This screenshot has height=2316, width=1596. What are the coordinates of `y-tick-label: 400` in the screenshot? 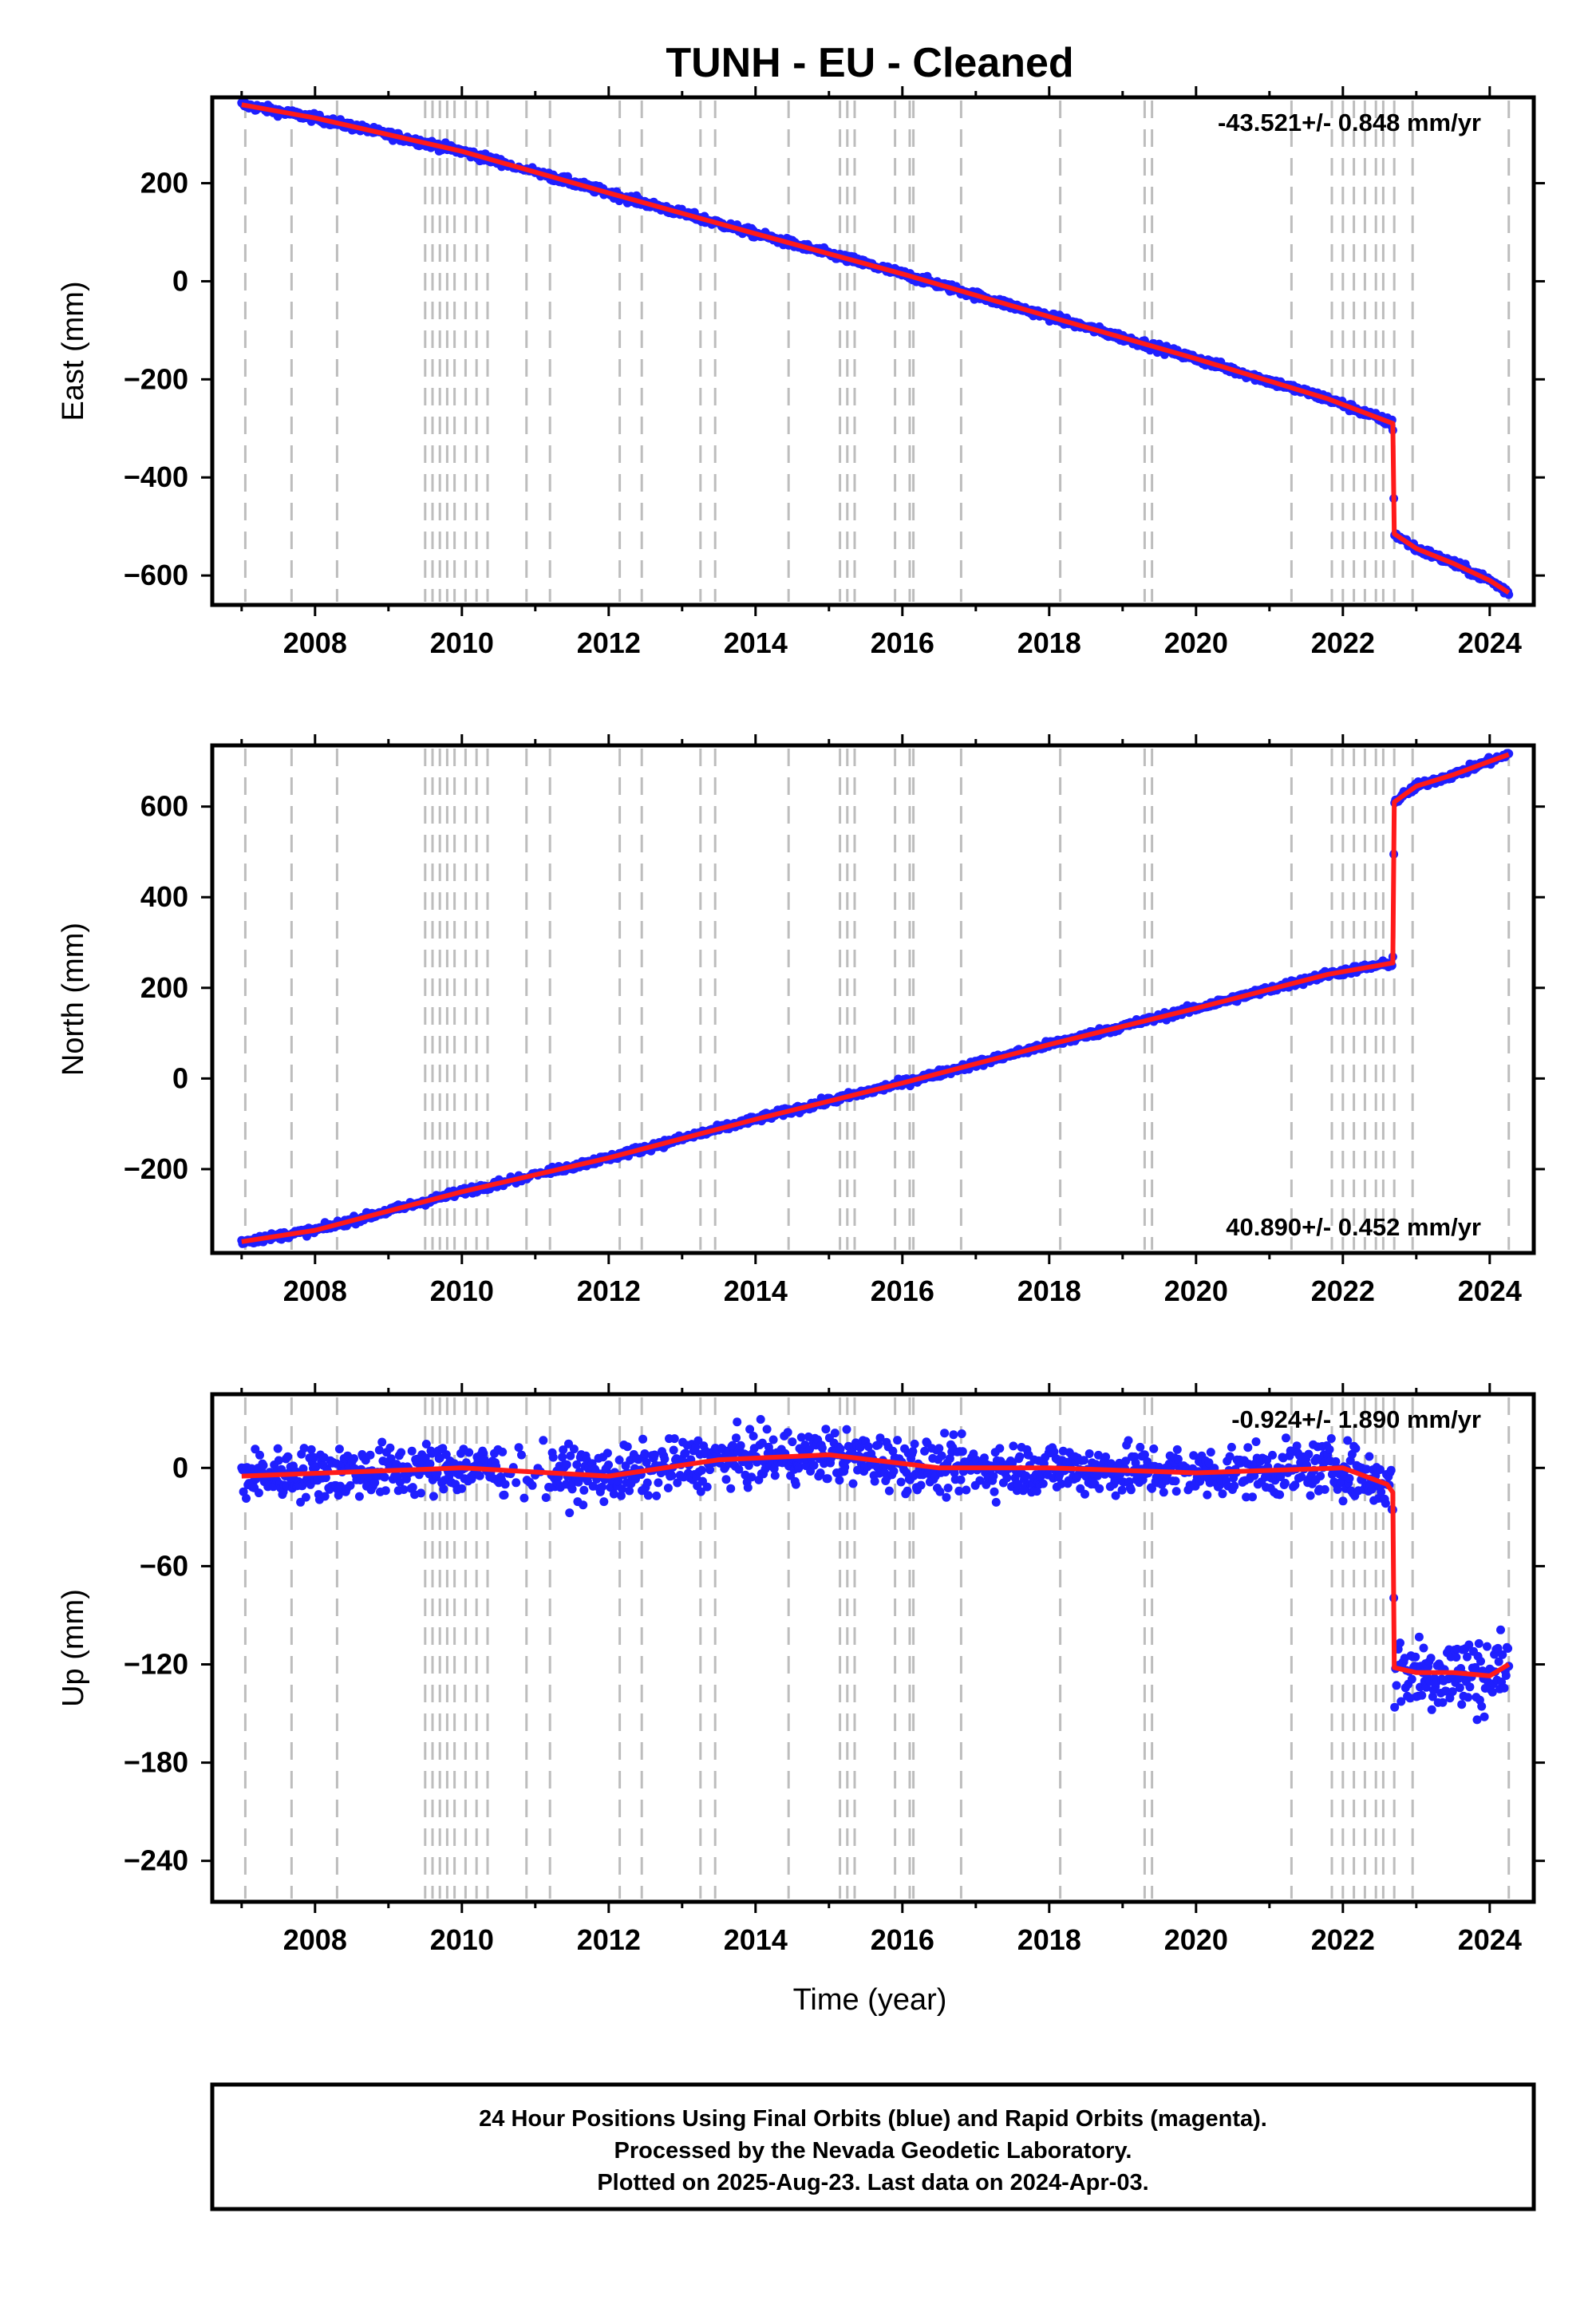 It's located at (164, 896).